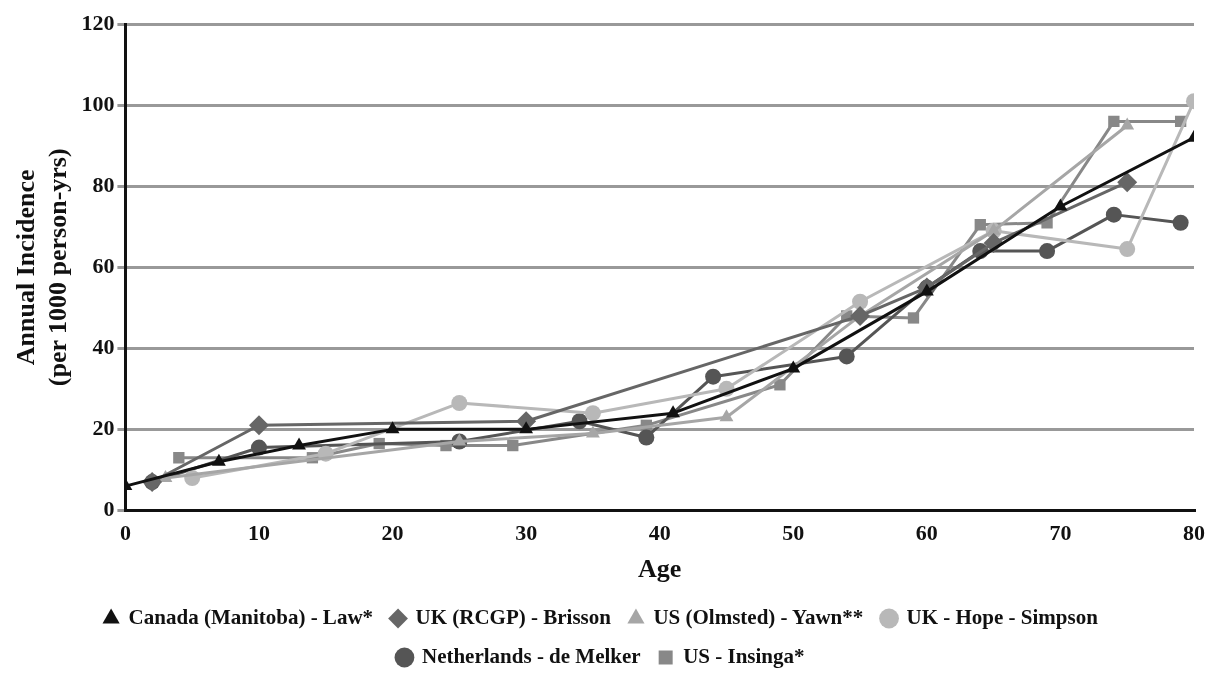  What do you see at coordinates (1194, 533) in the screenshot?
I see `x-tick-label: 80` at bounding box center [1194, 533].